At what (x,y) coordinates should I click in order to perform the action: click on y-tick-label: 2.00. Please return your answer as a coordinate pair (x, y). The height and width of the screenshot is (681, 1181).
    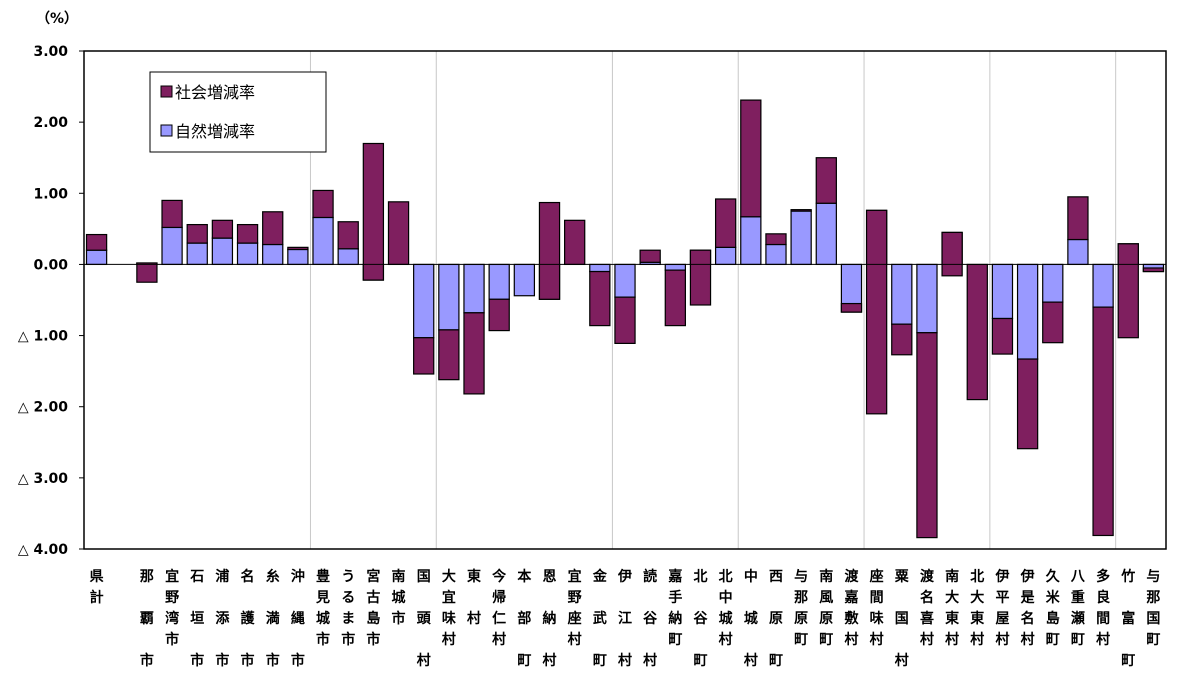
    Looking at the image, I should click on (50, 123).